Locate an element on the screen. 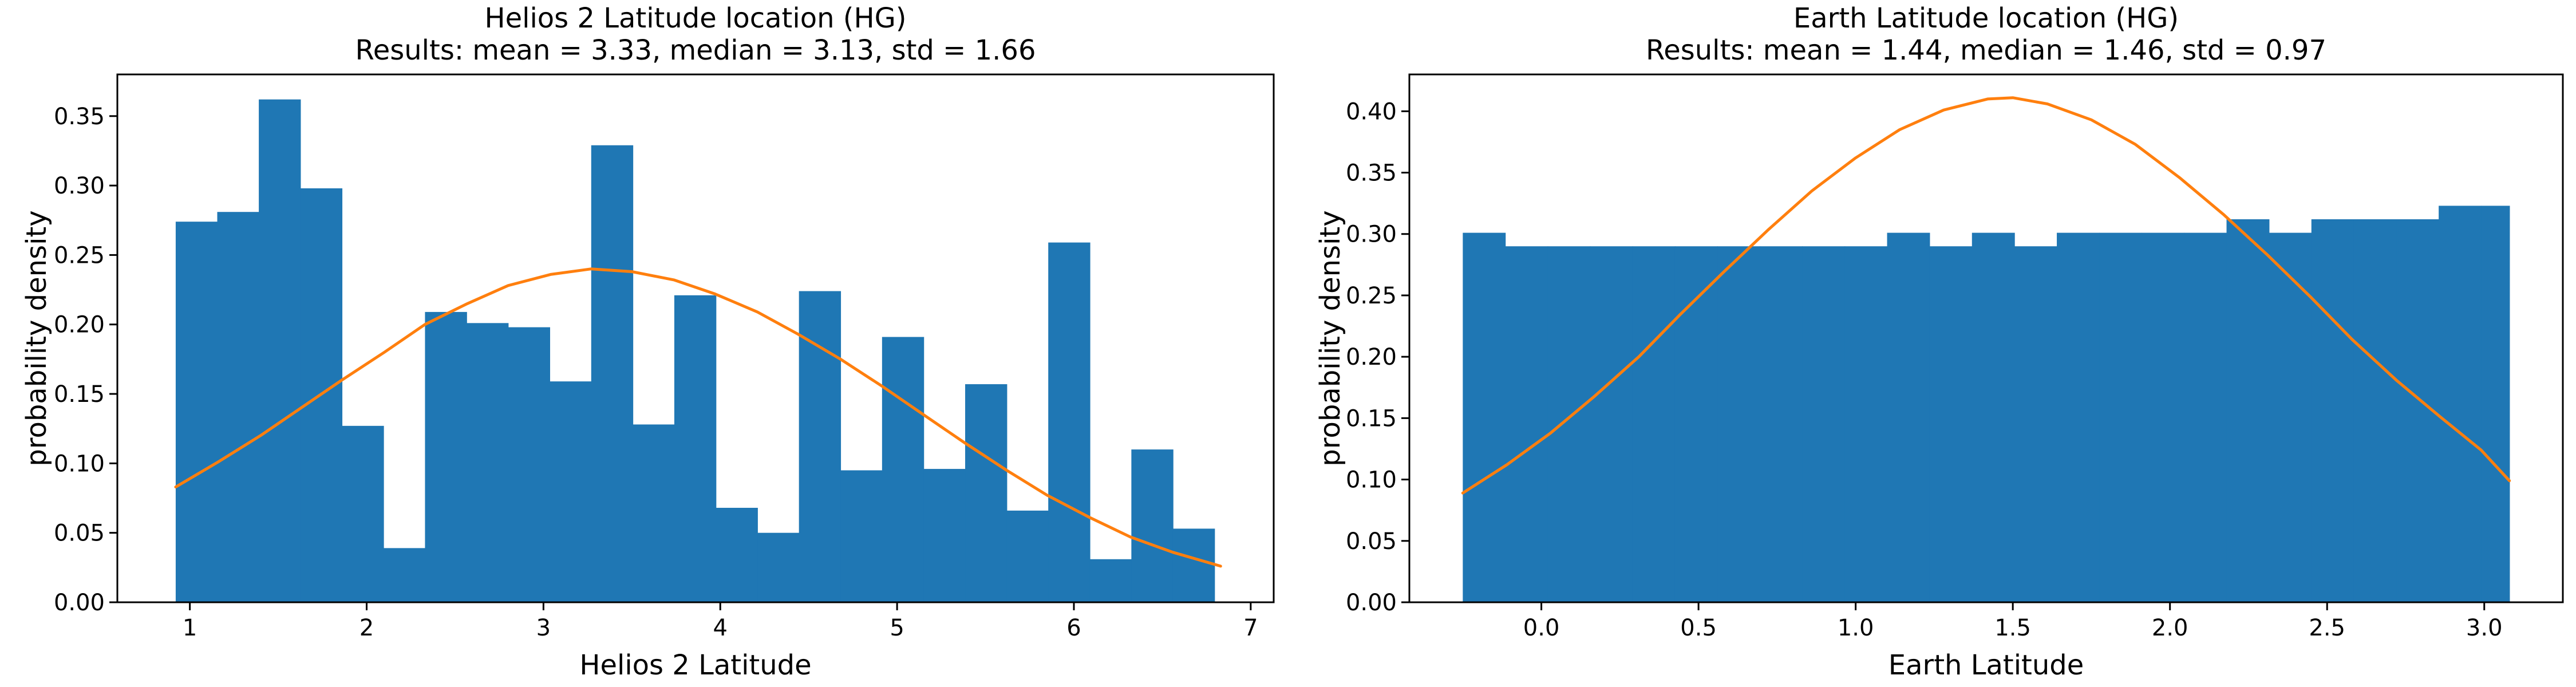 The width and height of the screenshot is (2576, 687). x-tick-label: 3.0 is located at coordinates (2485, 628).